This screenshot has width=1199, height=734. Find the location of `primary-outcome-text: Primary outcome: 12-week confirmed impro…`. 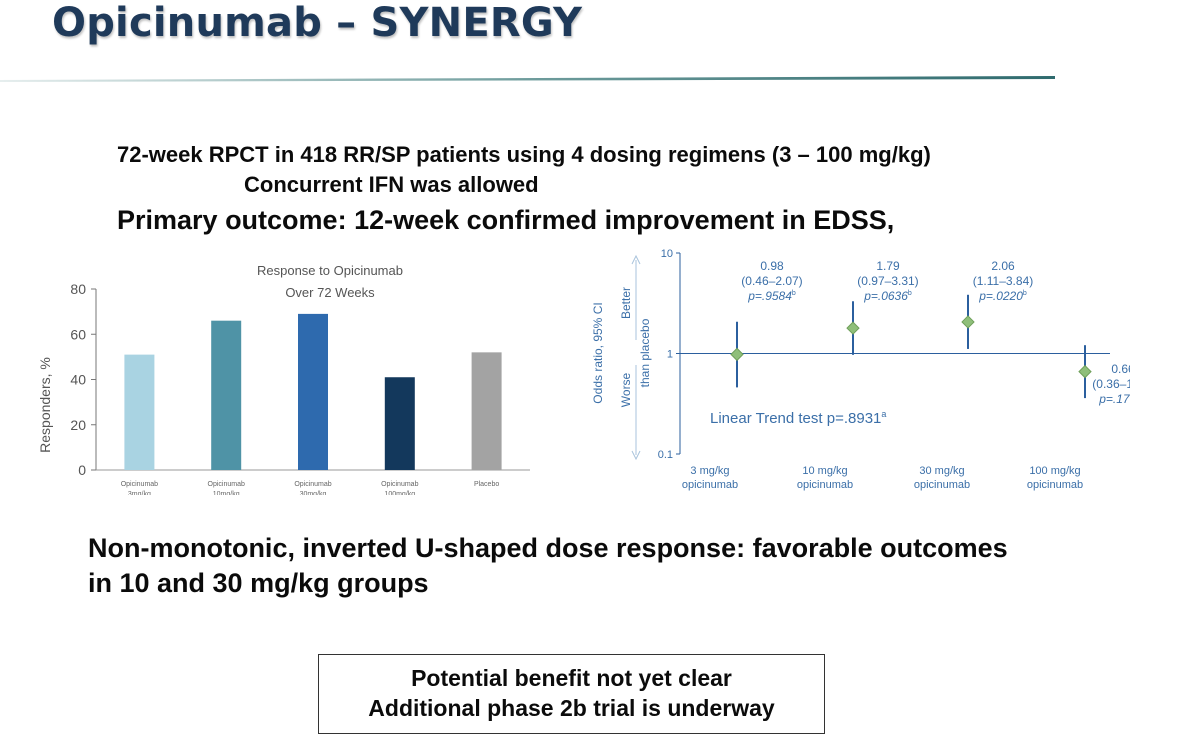

primary-outcome-text: Primary outcome: 12-week confirmed impro… is located at coordinates (506, 220).